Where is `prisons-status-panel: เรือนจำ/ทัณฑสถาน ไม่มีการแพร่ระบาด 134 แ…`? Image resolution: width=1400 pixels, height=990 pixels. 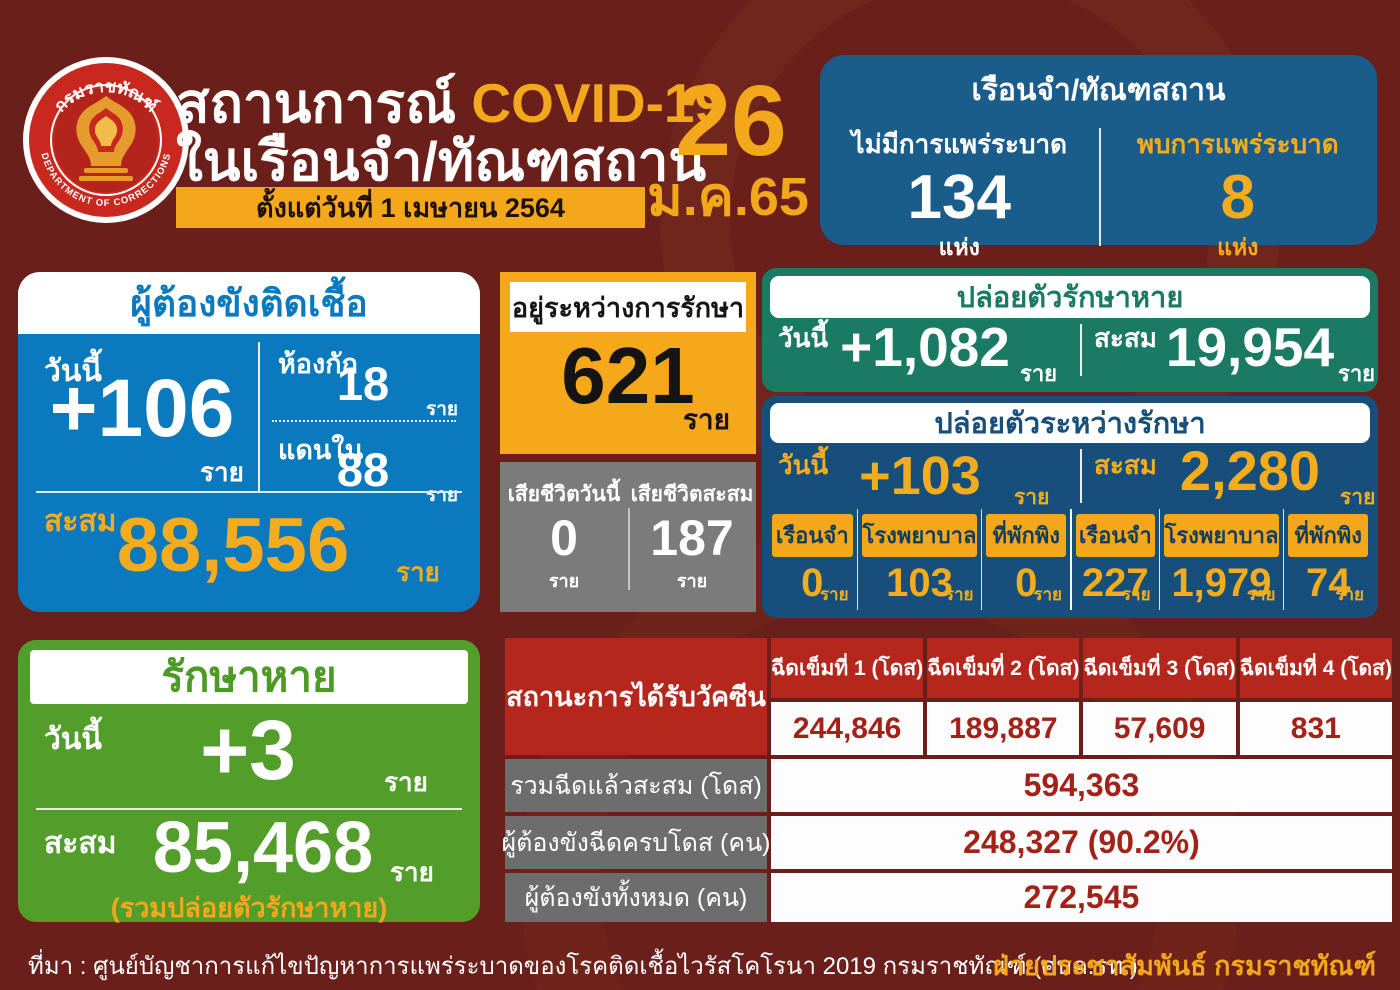 prisons-status-panel: เรือนจำ/ทัณฑสถาน ไม่มีการแพร่ระบาด 134 แ… is located at coordinates (1098, 157).